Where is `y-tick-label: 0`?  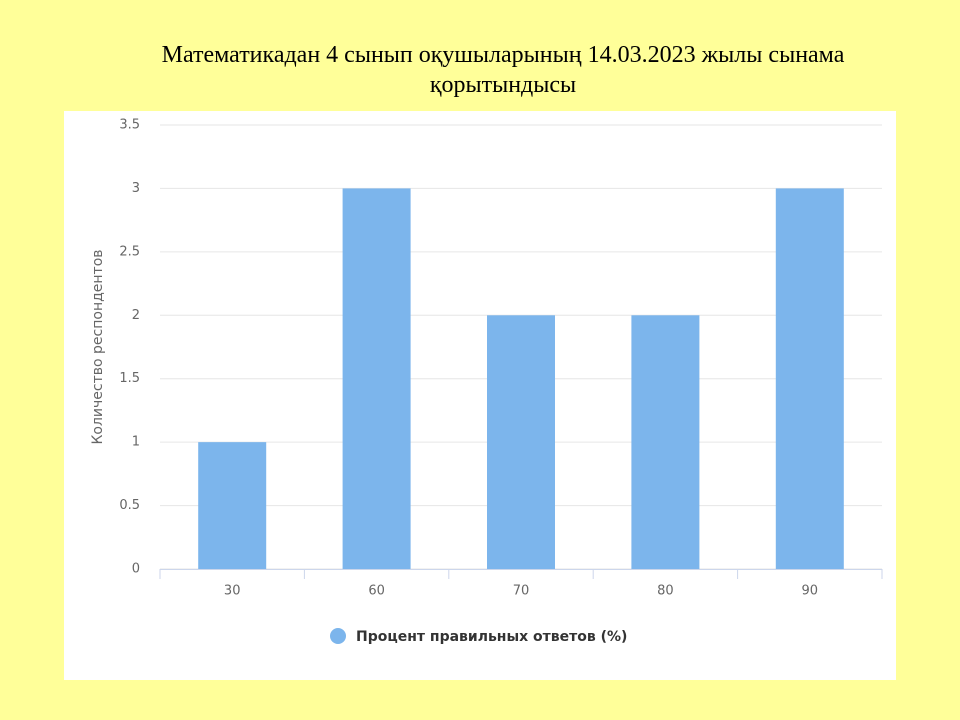
y-tick-label: 0 is located at coordinates (136, 569).